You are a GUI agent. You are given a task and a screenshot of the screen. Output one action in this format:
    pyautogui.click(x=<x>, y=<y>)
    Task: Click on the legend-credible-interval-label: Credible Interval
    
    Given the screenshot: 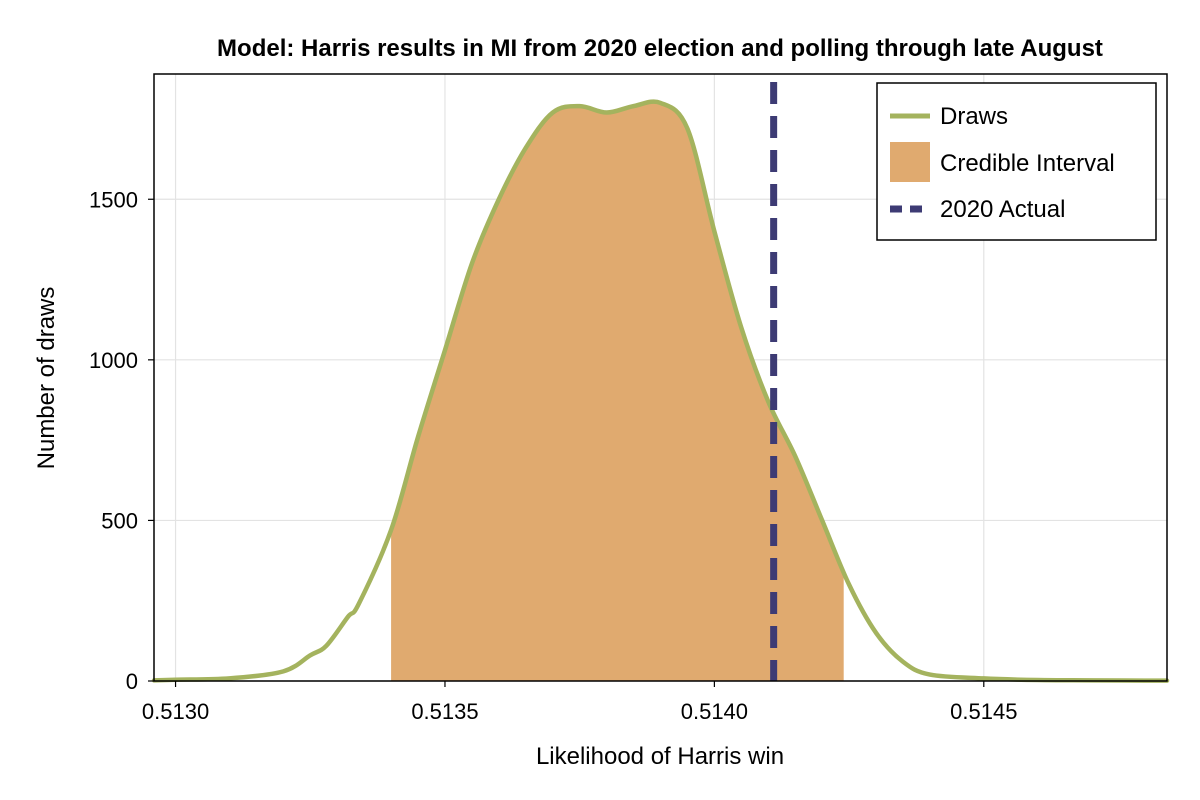 What is the action you would take?
    pyautogui.click(x=1027, y=163)
    